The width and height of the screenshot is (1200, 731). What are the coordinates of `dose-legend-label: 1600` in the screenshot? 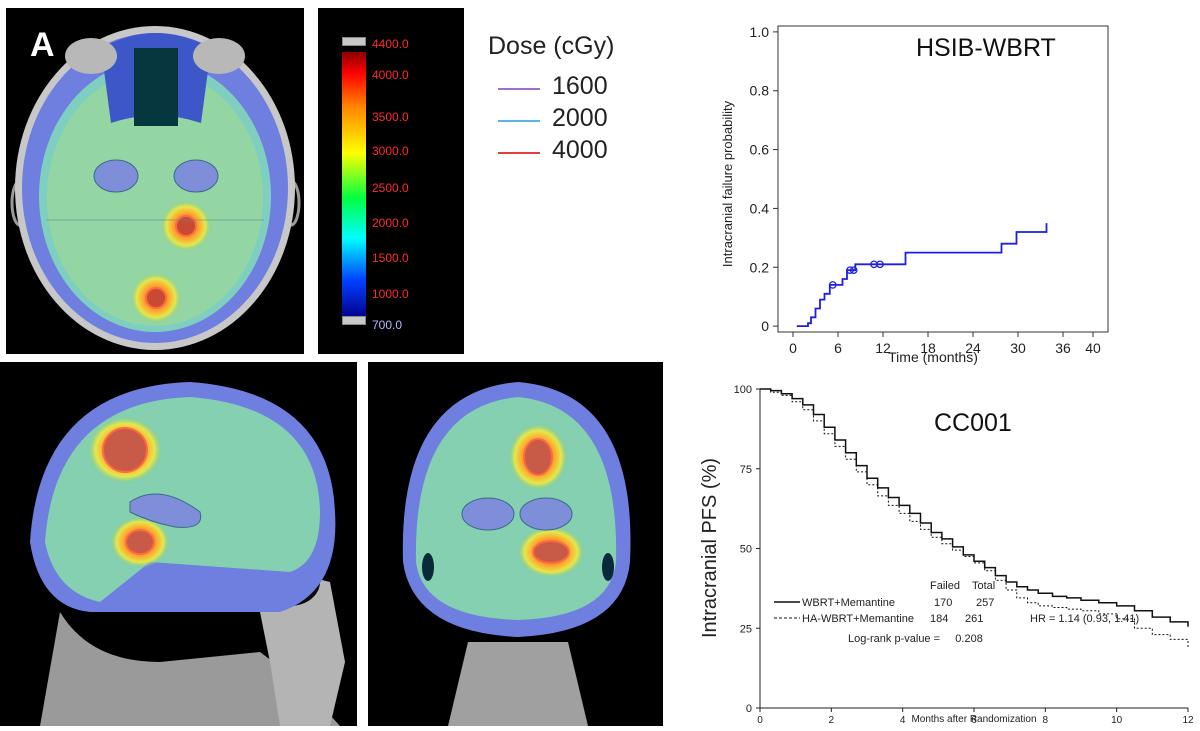 It's located at (580, 86).